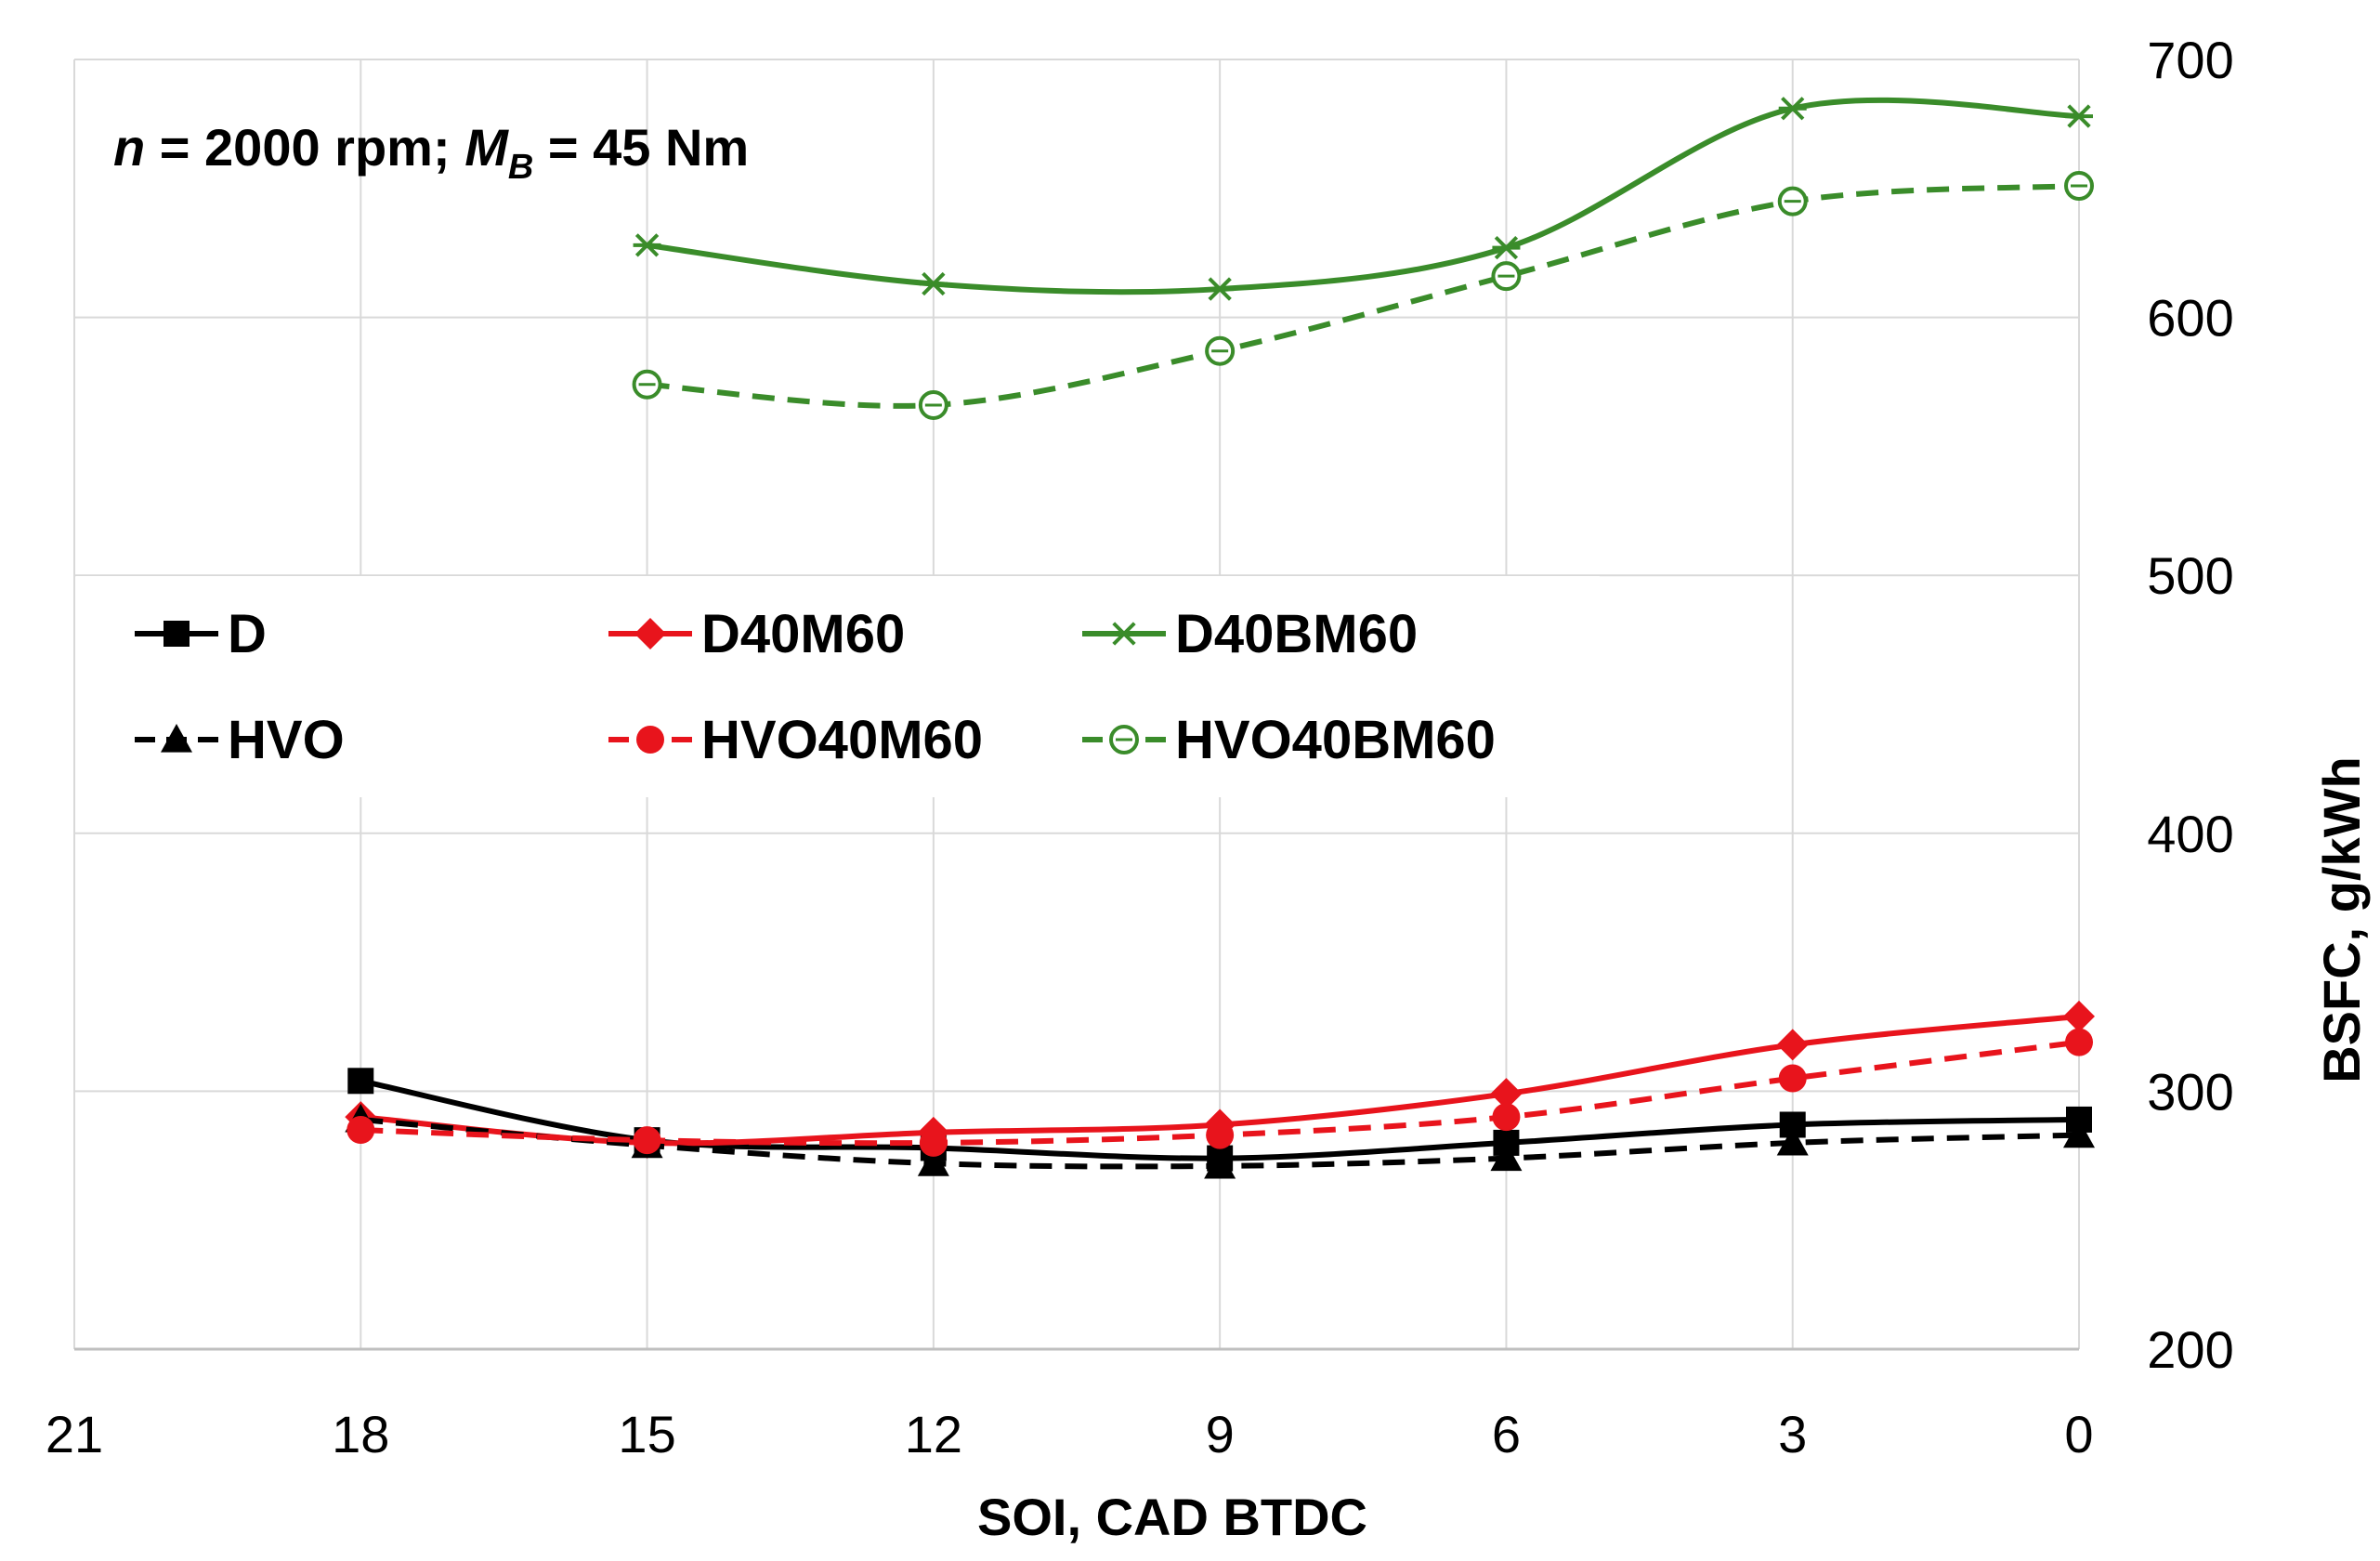  Describe the element at coordinates (1124, 739) in the screenshot. I see `legend-marker-hvo40bm60` at that location.